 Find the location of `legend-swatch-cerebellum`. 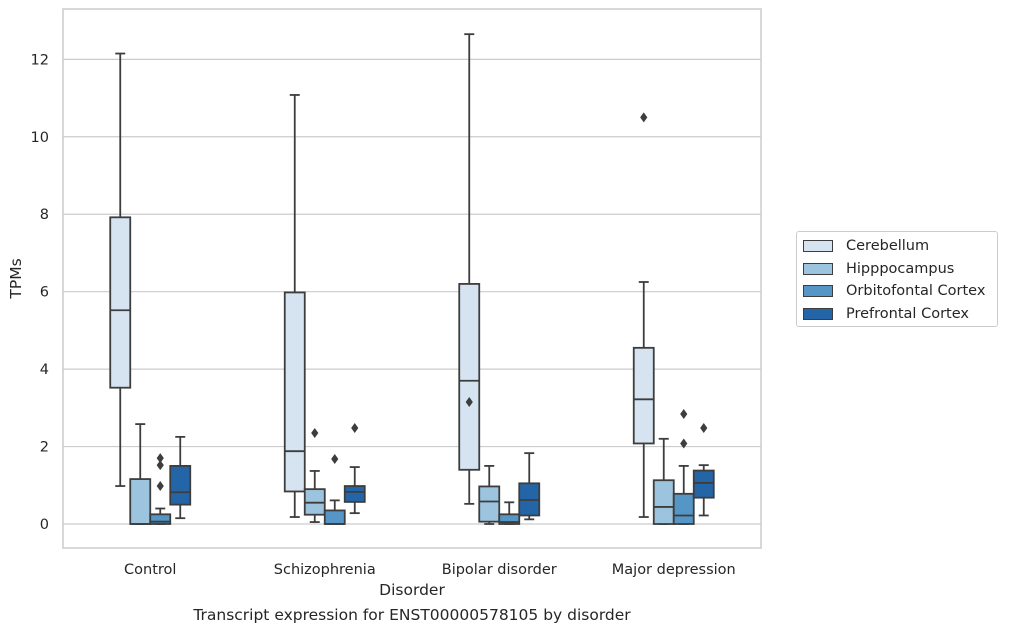

legend-swatch-cerebellum is located at coordinates (818, 246).